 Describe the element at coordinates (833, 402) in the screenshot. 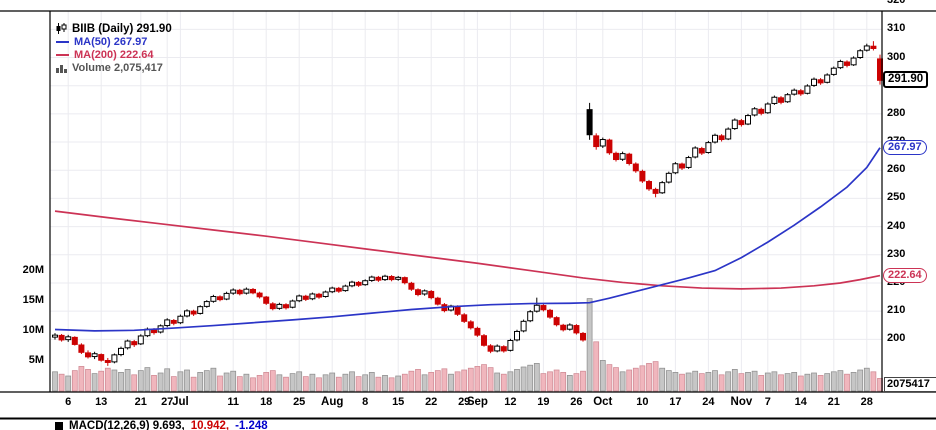

I see `date-tick-label: 21` at that location.